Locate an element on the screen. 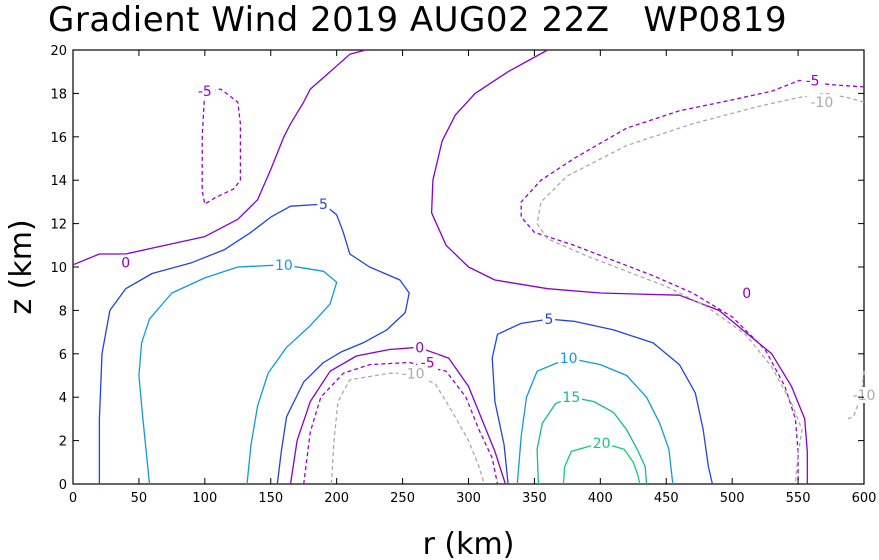 This screenshot has height=560, width=879. x-axis-title: r (km) is located at coordinates (469, 543).